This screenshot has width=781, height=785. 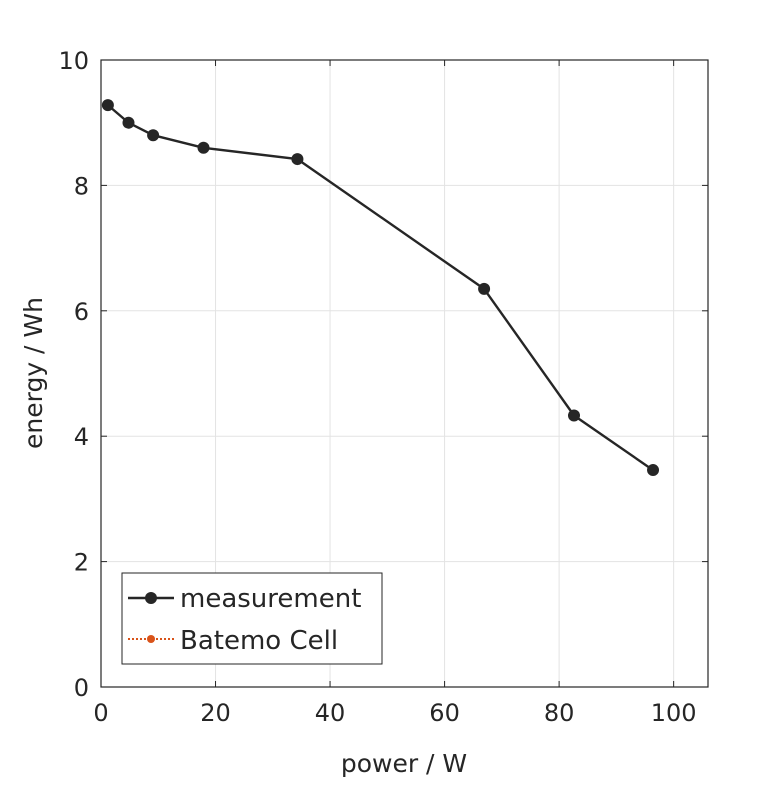 I want to click on legend-box, so click(x=252, y=618).